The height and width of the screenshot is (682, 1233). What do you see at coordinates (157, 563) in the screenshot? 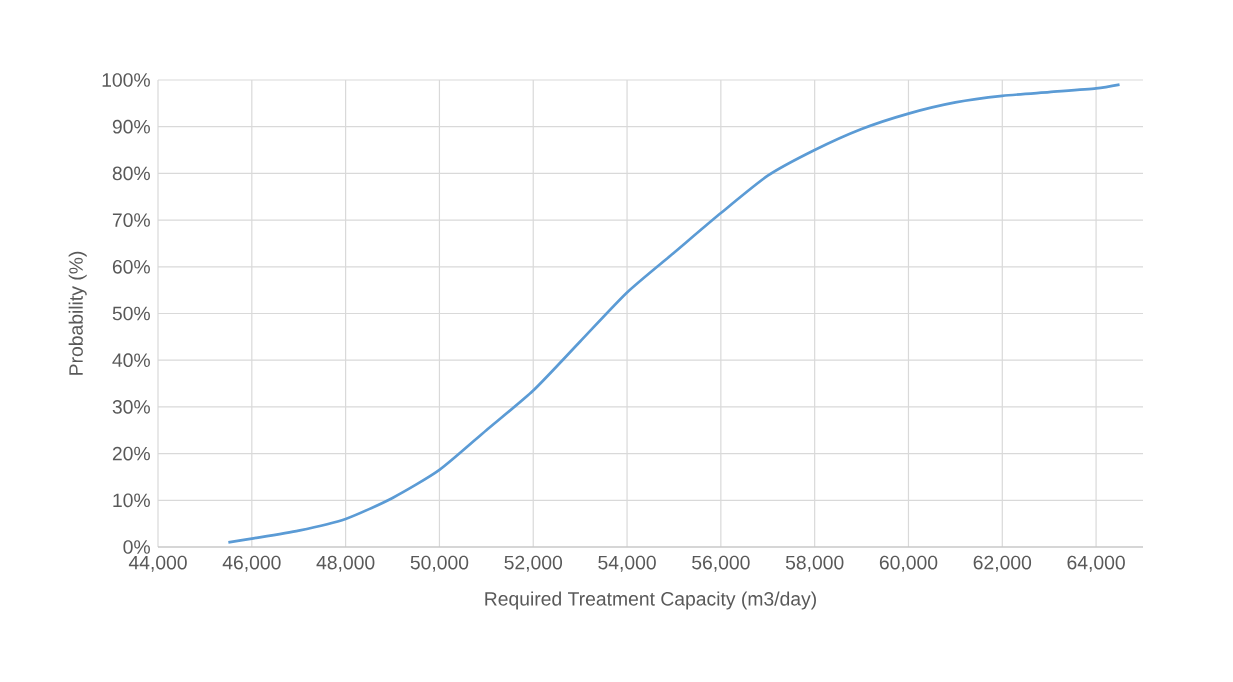
I see `x-tick-label: 44,000` at bounding box center [157, 563].